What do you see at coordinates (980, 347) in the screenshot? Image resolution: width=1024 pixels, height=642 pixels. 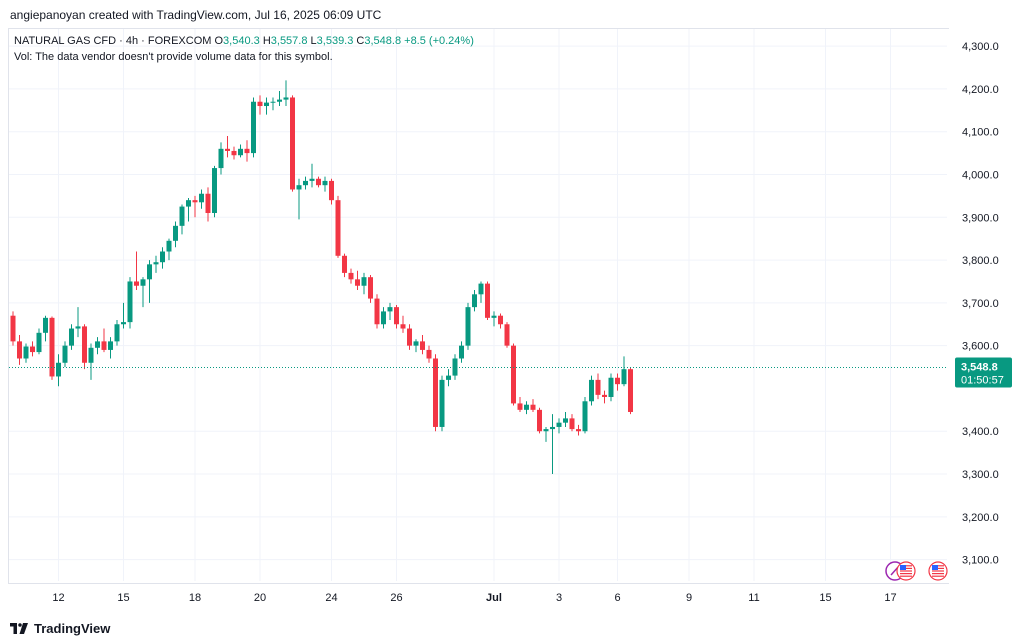 I see `y-tick-label: 3,600.0` at bounding box center [980, 347].